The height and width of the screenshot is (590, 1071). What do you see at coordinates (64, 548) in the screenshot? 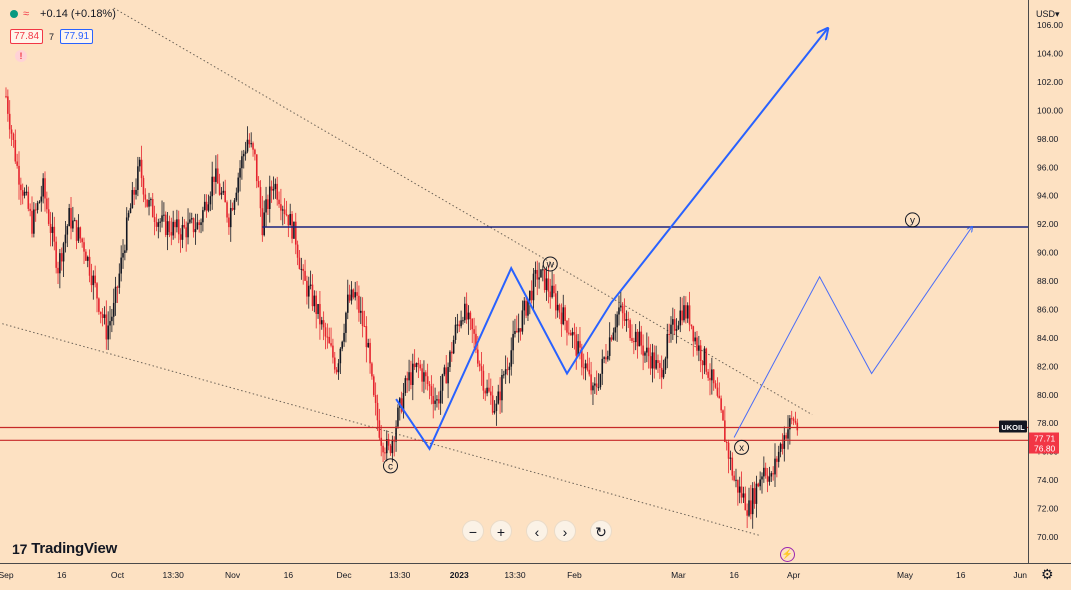
I see `tradingview-logo: 17 TradingView` at bounding box center [64, 548].